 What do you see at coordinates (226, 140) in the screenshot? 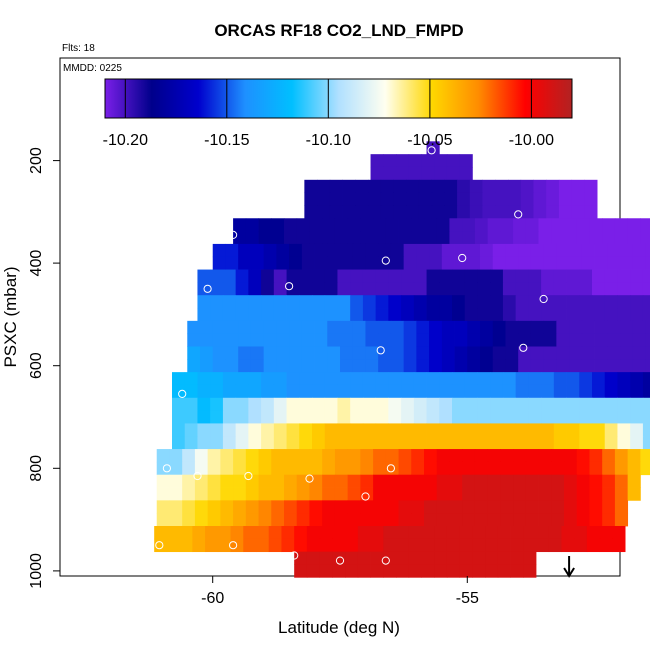
I see `colorbar-tick-label: -10.15` at bounding box center [226, 140].